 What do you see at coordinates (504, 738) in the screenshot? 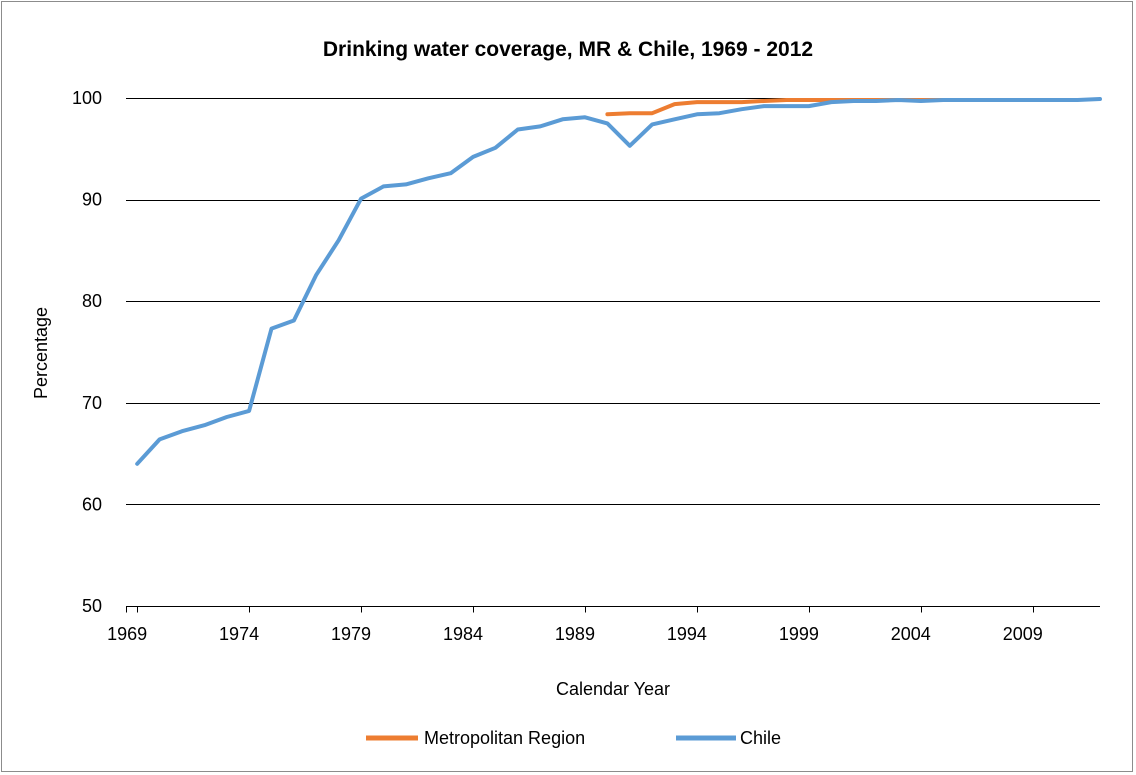
I see `legend-label-metropolitan-region: Metropolitan Region` at bounding box center [504, 738].